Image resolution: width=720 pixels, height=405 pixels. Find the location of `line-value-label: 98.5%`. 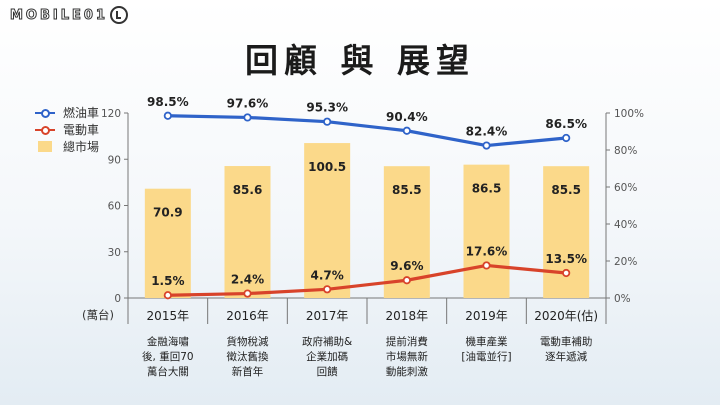

line-value-label: 98.5% is located at coordinates (168, 102).